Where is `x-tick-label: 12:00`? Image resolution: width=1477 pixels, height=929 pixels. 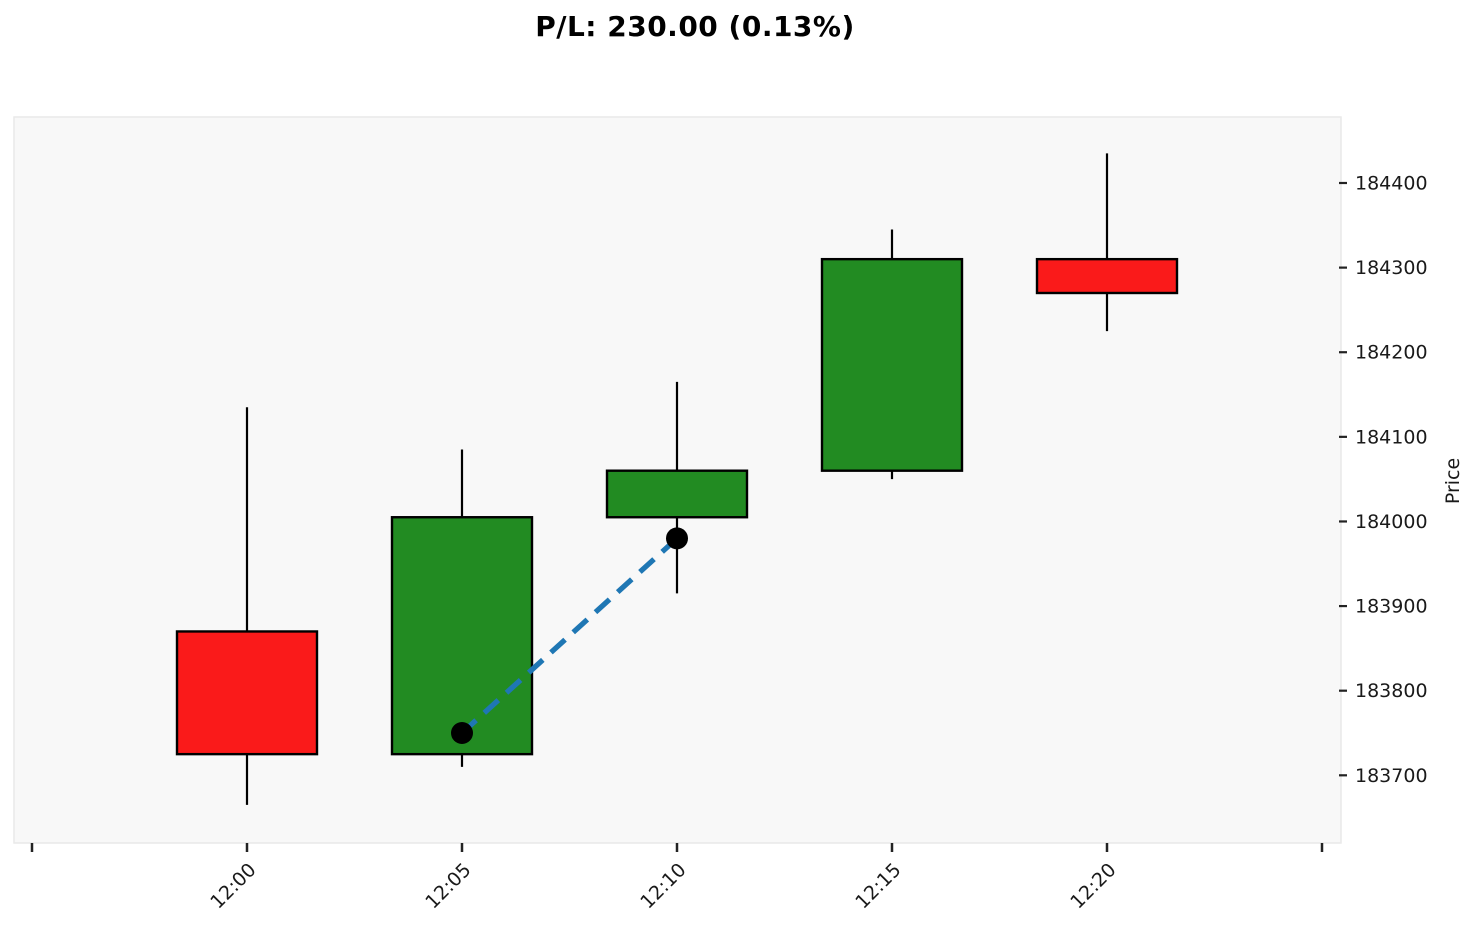
x-tick-label: 12:00 is located at coordinates (233, 886).